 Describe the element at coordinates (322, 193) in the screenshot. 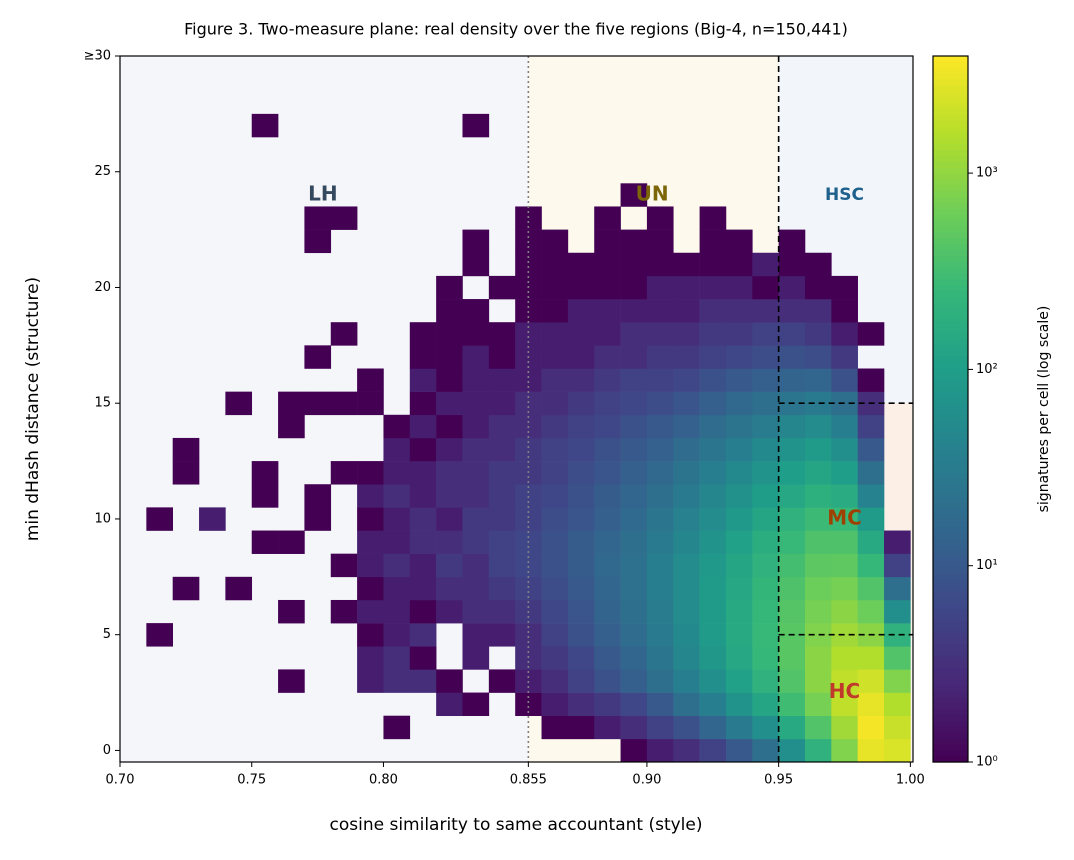

I see `region-label: LH` at that location.